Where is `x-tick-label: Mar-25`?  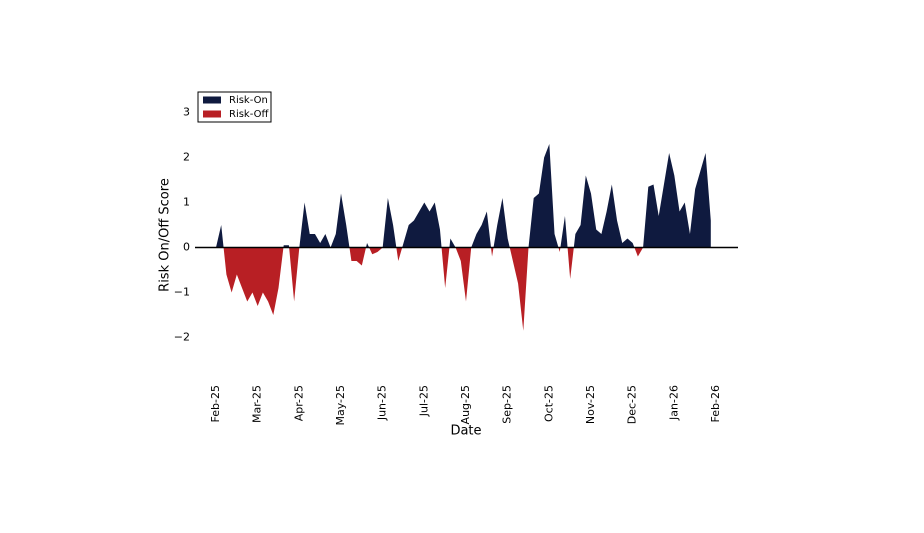
x-tick-label: Mar-25 is located at coordinates (257, 404).